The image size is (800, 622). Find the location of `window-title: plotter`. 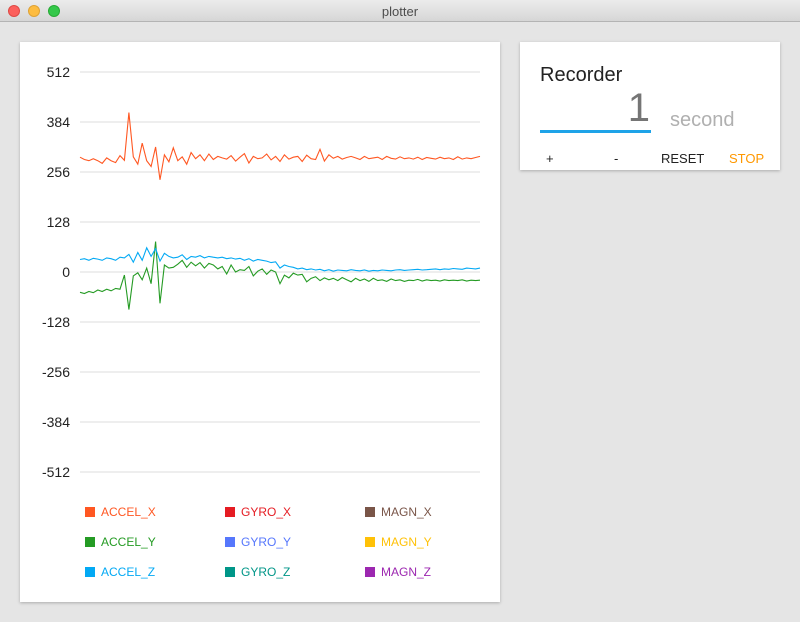

window-title: plotter is located at coordinates (400, 11).